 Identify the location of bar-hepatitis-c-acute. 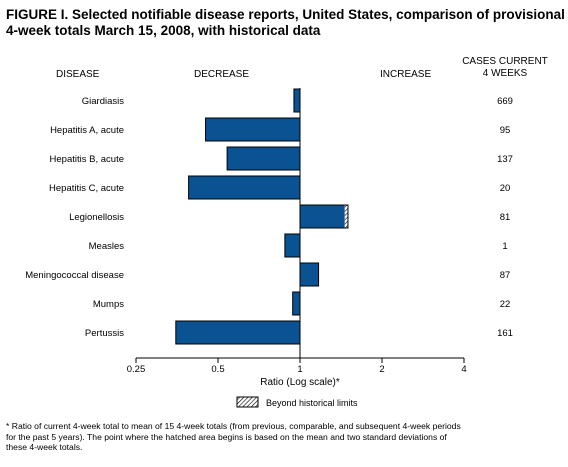
(244, 187).